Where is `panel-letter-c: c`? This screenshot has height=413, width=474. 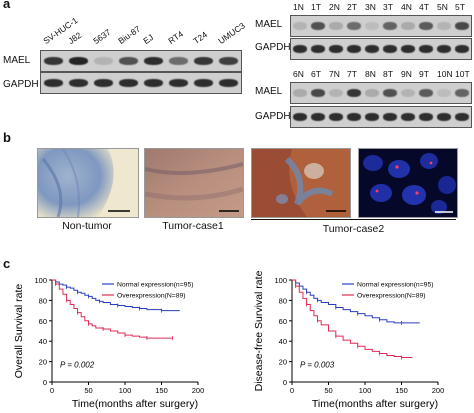
panel-letter-c: c is located at coordinates (7, 263).